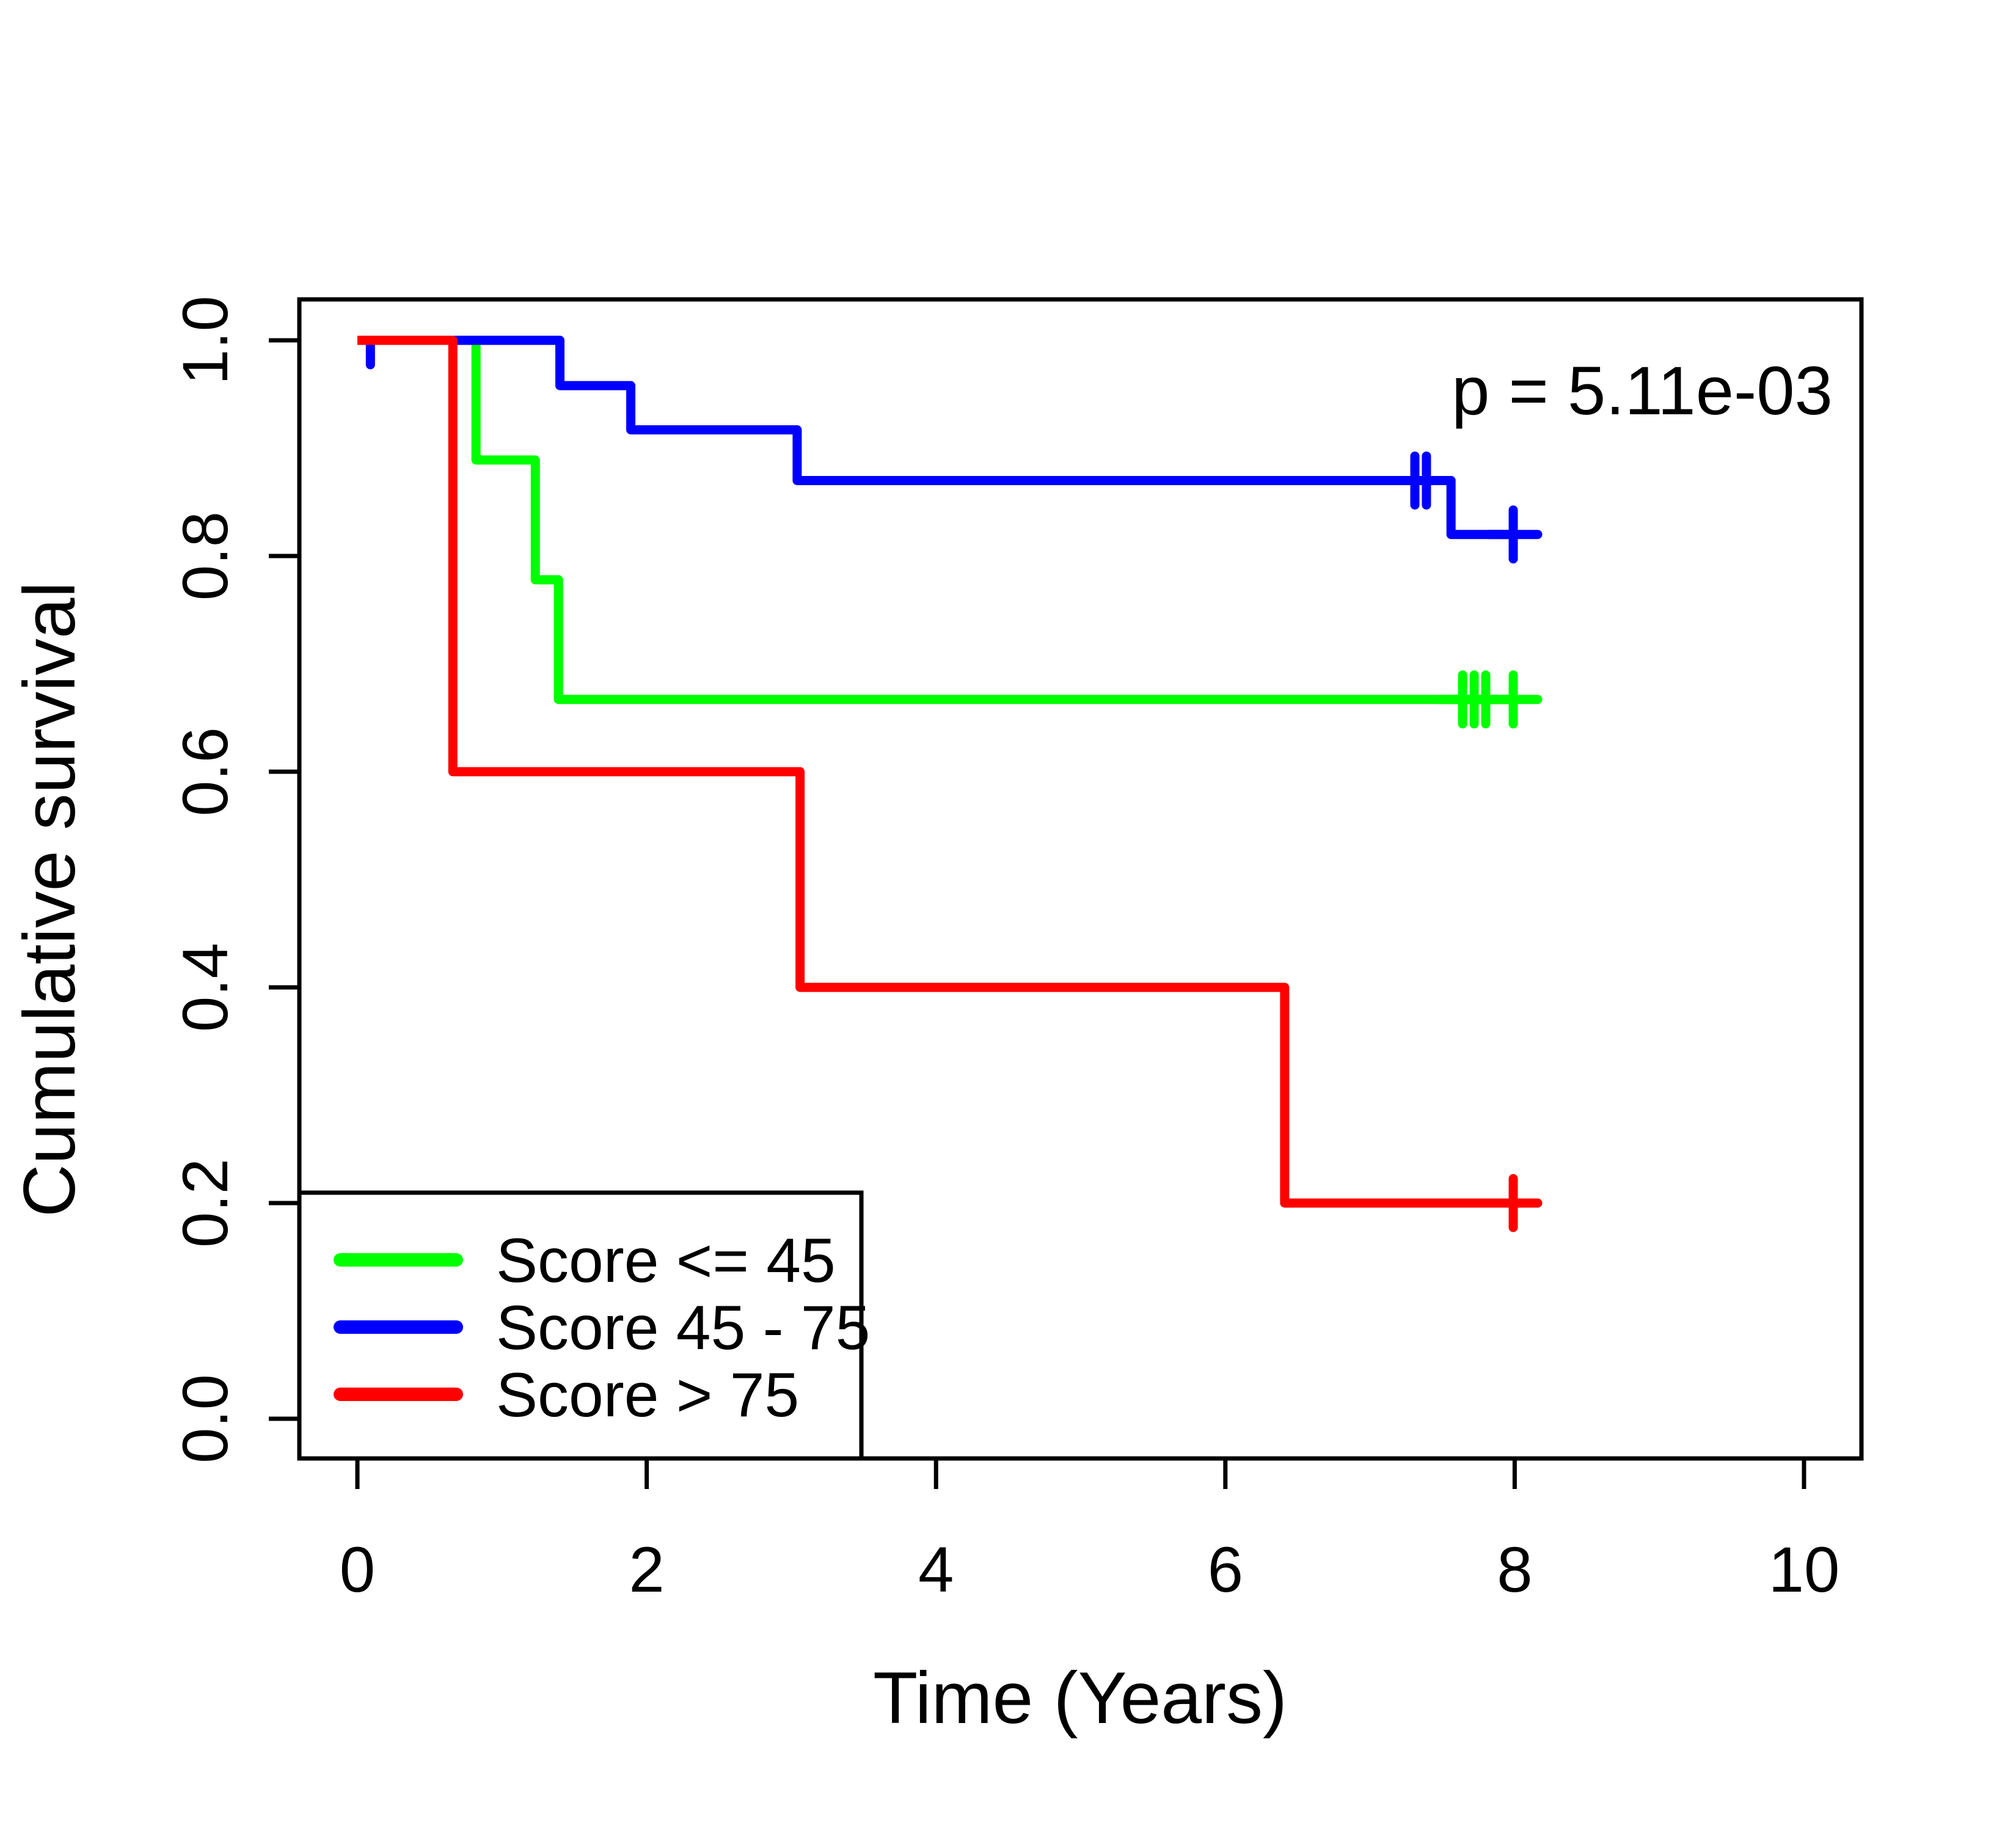 The image size is (2016, 1833). What do you see at coordinates (205, 1203) in the screenshot?
I see `y-tick-label: 0.2` at bounding box center [205, 1203].